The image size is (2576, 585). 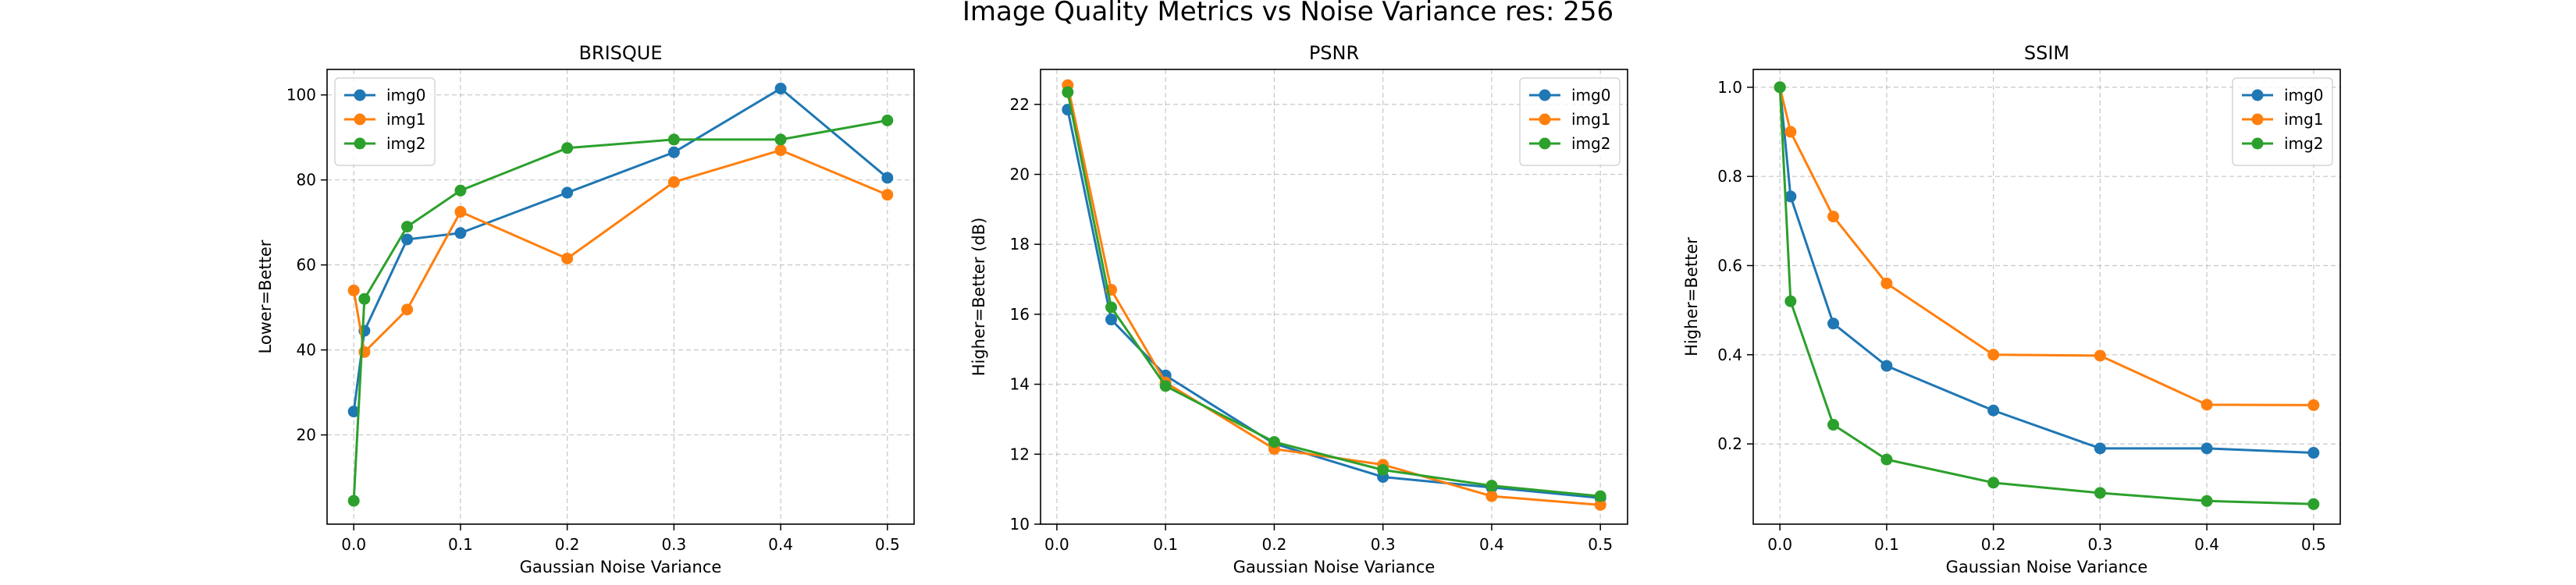 What do you see at coordinates (1729, 177) in the screenshot?
I see `y-tick-label: 0.8` at bounding box center [1729, 177].